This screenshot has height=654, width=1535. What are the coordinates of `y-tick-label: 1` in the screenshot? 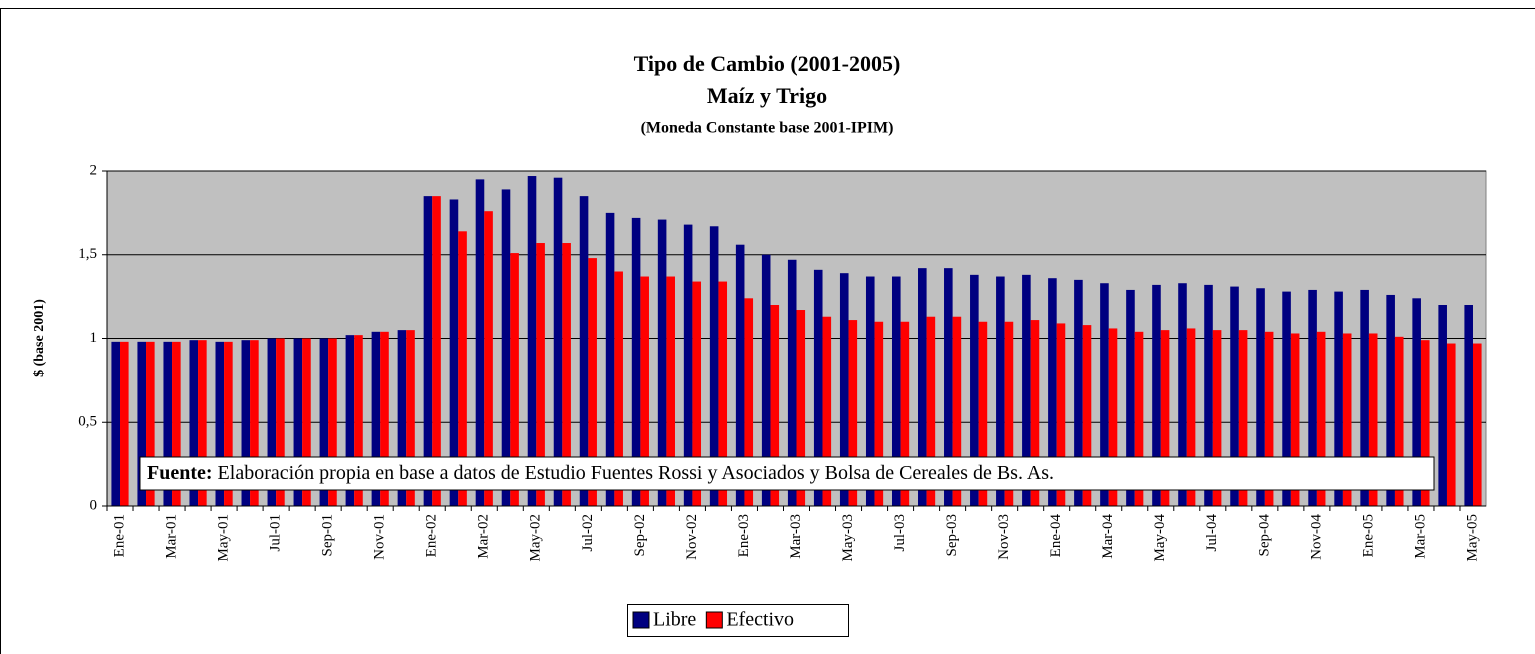 It's located at (94, 338).